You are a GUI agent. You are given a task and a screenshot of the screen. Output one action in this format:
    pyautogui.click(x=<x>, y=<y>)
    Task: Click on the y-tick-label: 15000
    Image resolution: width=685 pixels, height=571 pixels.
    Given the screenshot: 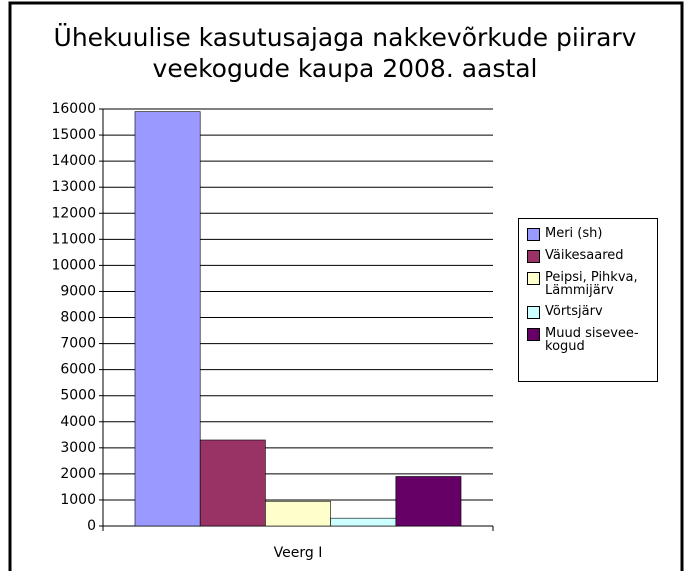 What is the action you would take?
    pyautogui.click(x=73, y=135)
    